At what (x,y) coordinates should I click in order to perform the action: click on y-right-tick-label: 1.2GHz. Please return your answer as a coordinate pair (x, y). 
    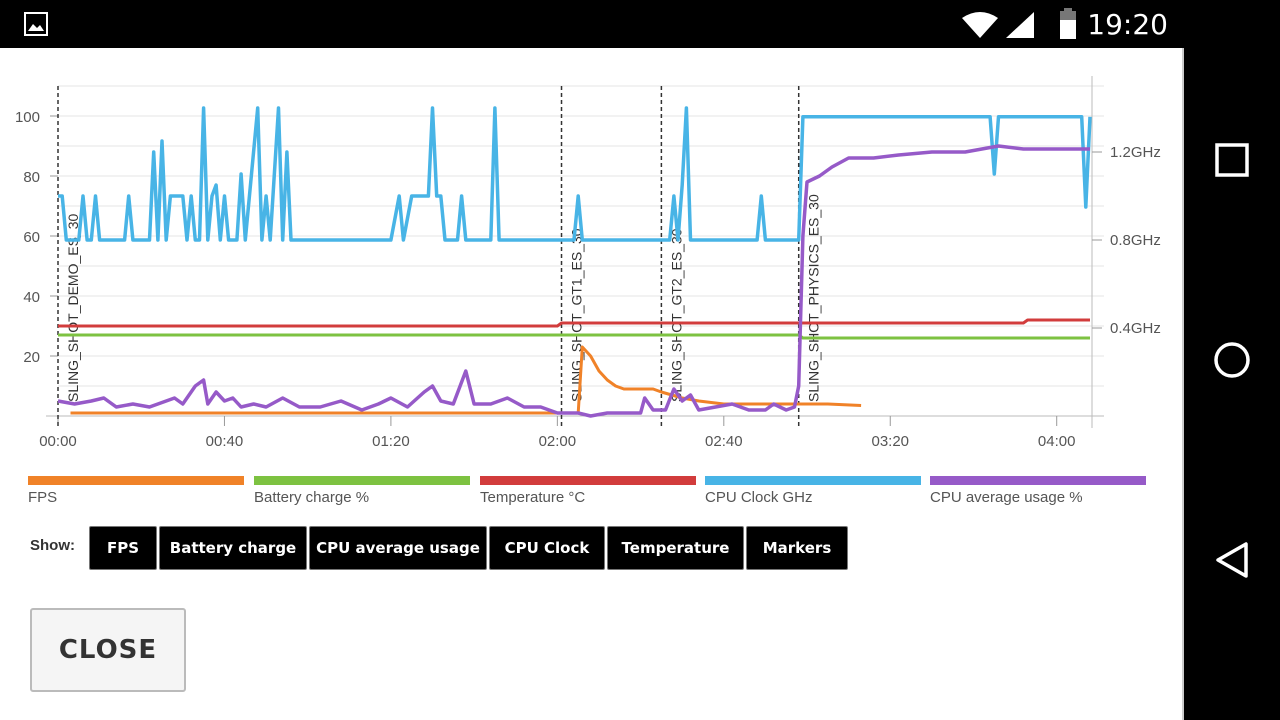
    Looking at the image, I should click on (1135, 152).